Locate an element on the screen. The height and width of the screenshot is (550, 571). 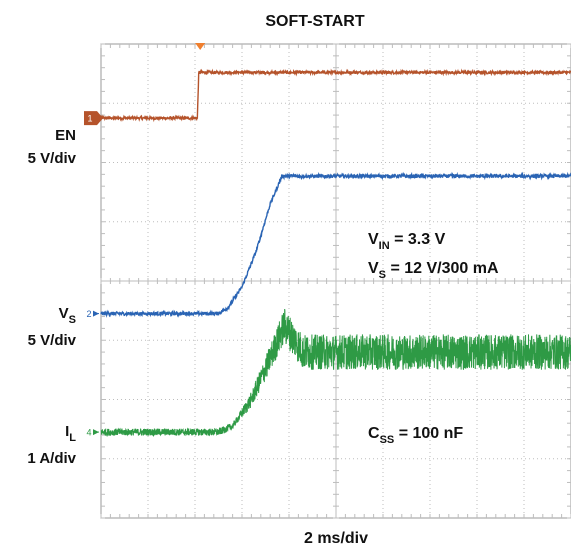
ch4-marker-number: 4 is located at coordinates (88, 433).